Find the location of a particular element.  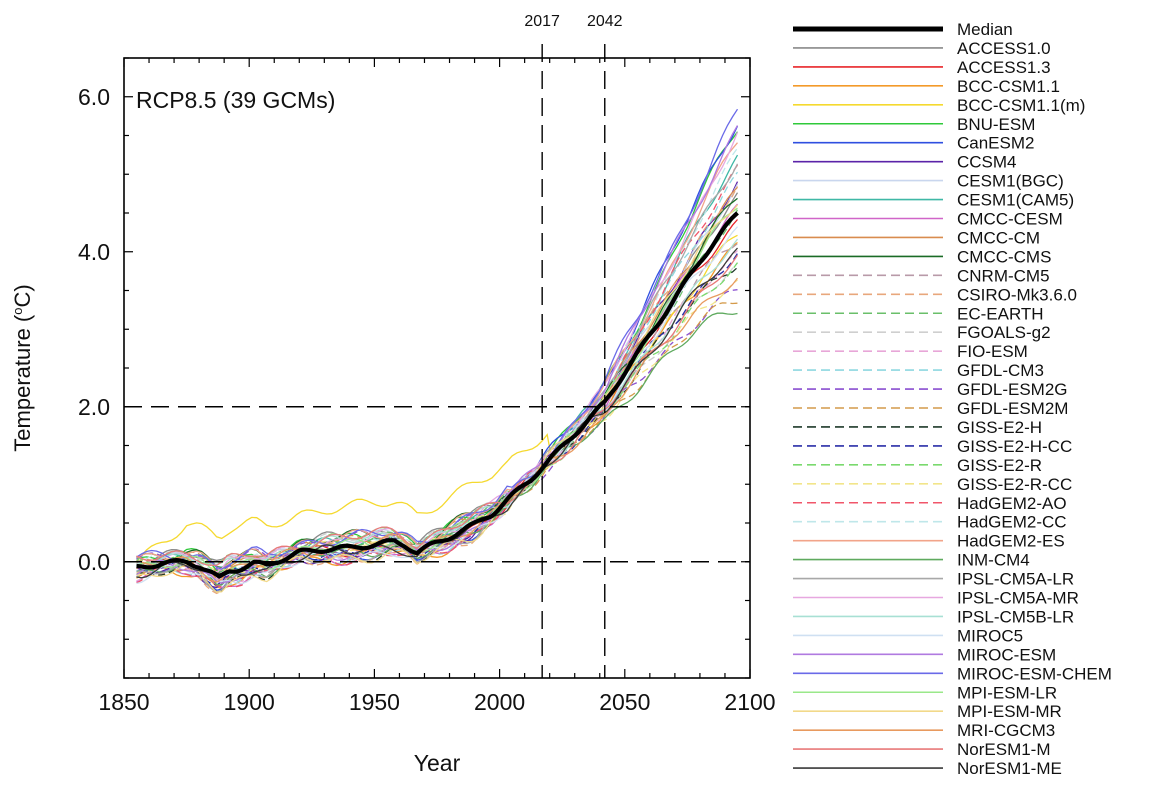

vertical-reference-label: 2042 is located at coordinates (605, 21).